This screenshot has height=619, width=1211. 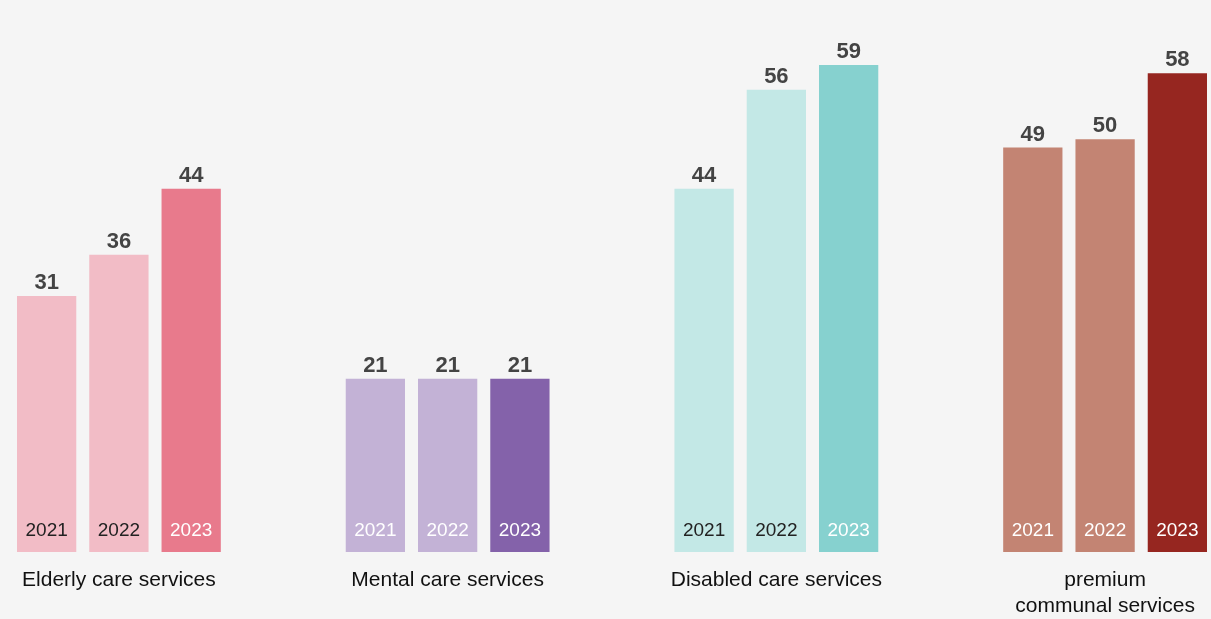 What do you see at coordinates (1032, 529) in the screenshot?
I see `series-label: 2021` at bounding box center [1032, 529].